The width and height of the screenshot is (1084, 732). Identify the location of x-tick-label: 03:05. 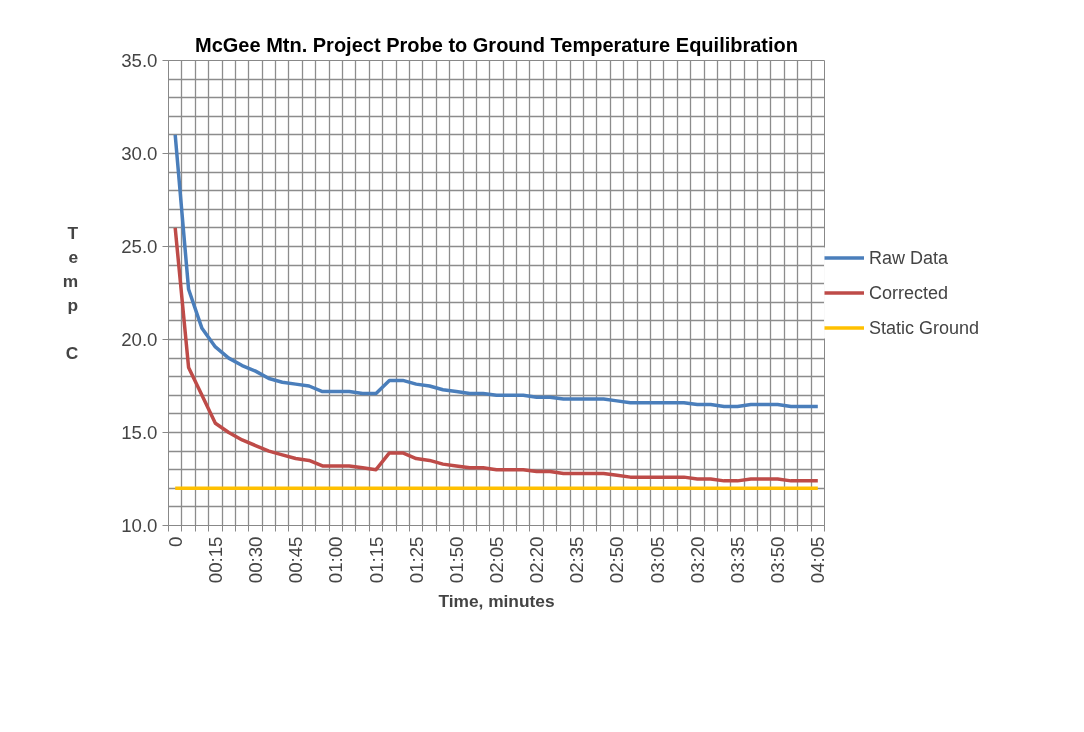
(657, 560).